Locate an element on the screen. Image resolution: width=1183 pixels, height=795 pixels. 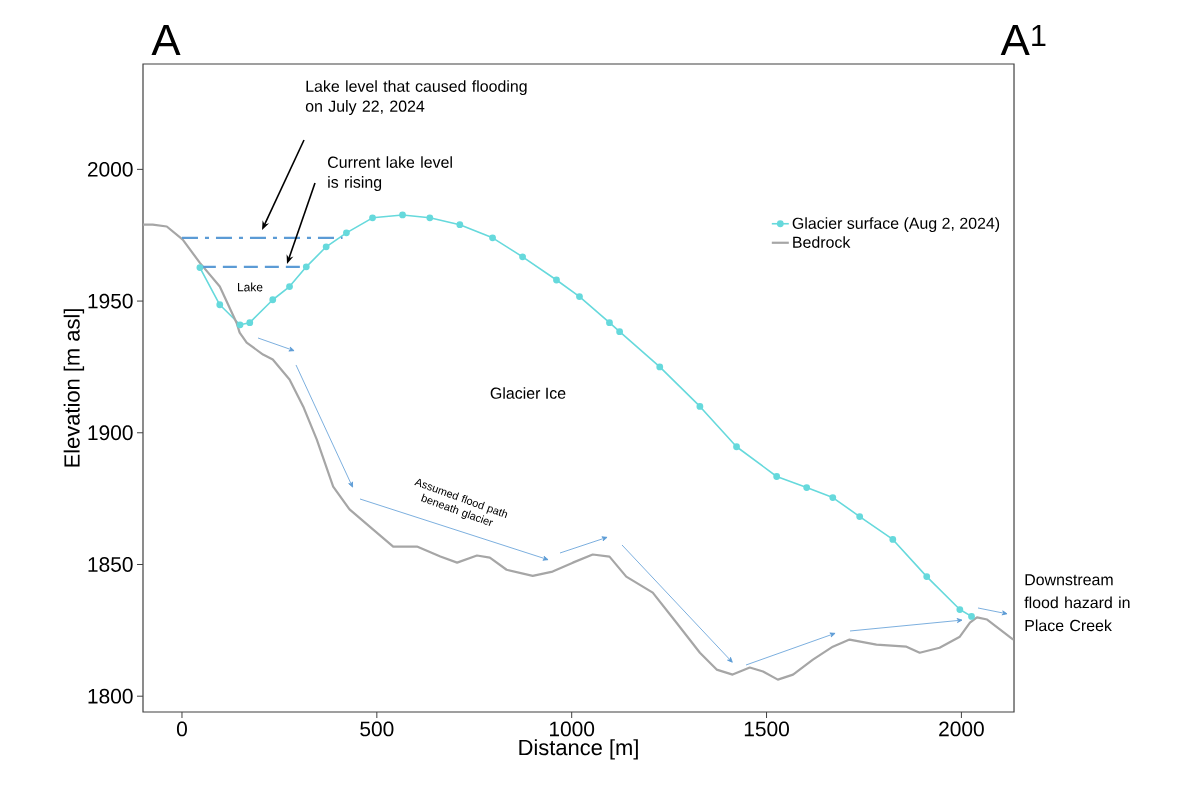
annotation: Lake level that caused flooding on July 22, 2024 is located at coordinates (416, 97).